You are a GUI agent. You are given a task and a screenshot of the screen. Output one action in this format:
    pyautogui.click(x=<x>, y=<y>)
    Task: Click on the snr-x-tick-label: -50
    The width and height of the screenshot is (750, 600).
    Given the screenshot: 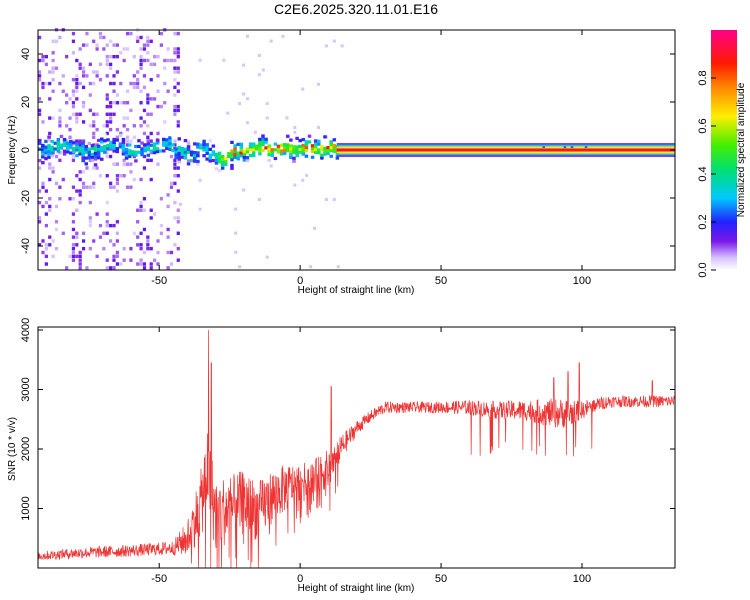 What is the action you would take?
    pyautogui.click(x=159, y=579)
    